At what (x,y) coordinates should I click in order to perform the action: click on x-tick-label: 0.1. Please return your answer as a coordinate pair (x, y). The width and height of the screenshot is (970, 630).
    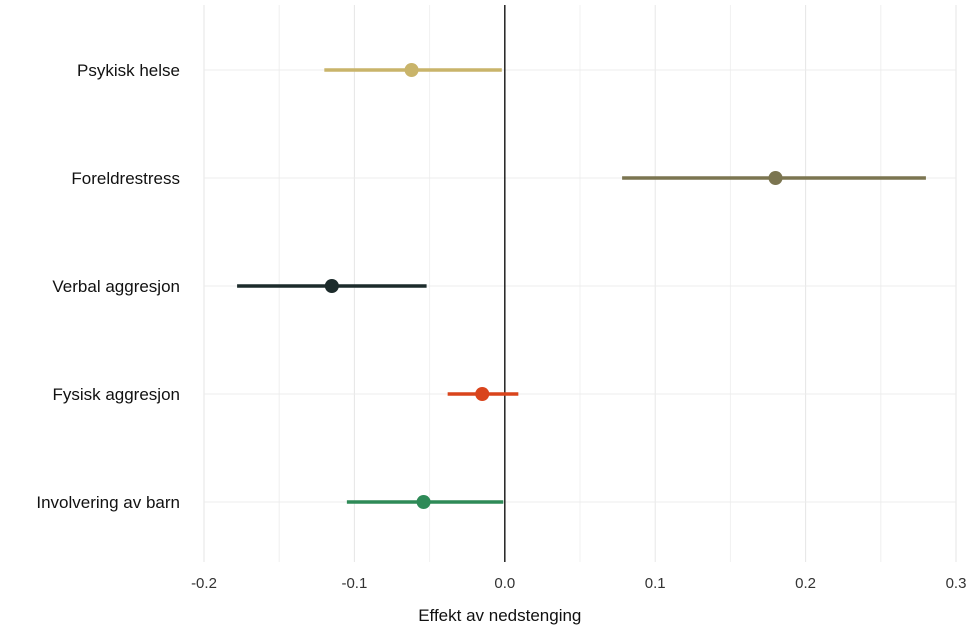
    Looking at the image, I should click on (655, 583).